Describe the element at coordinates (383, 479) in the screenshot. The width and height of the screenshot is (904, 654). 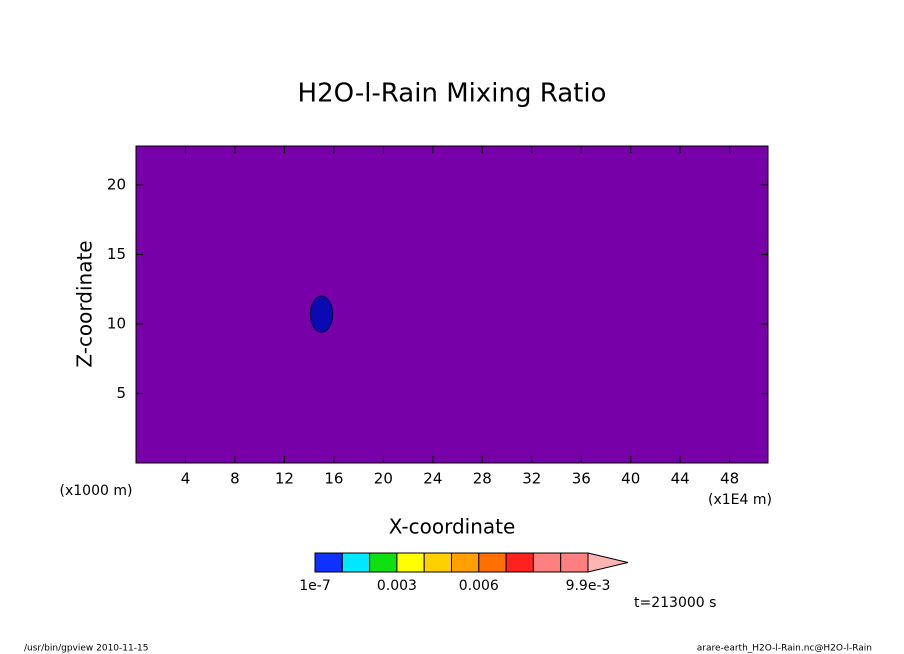
I see `x-tick-label: 20` at that location.